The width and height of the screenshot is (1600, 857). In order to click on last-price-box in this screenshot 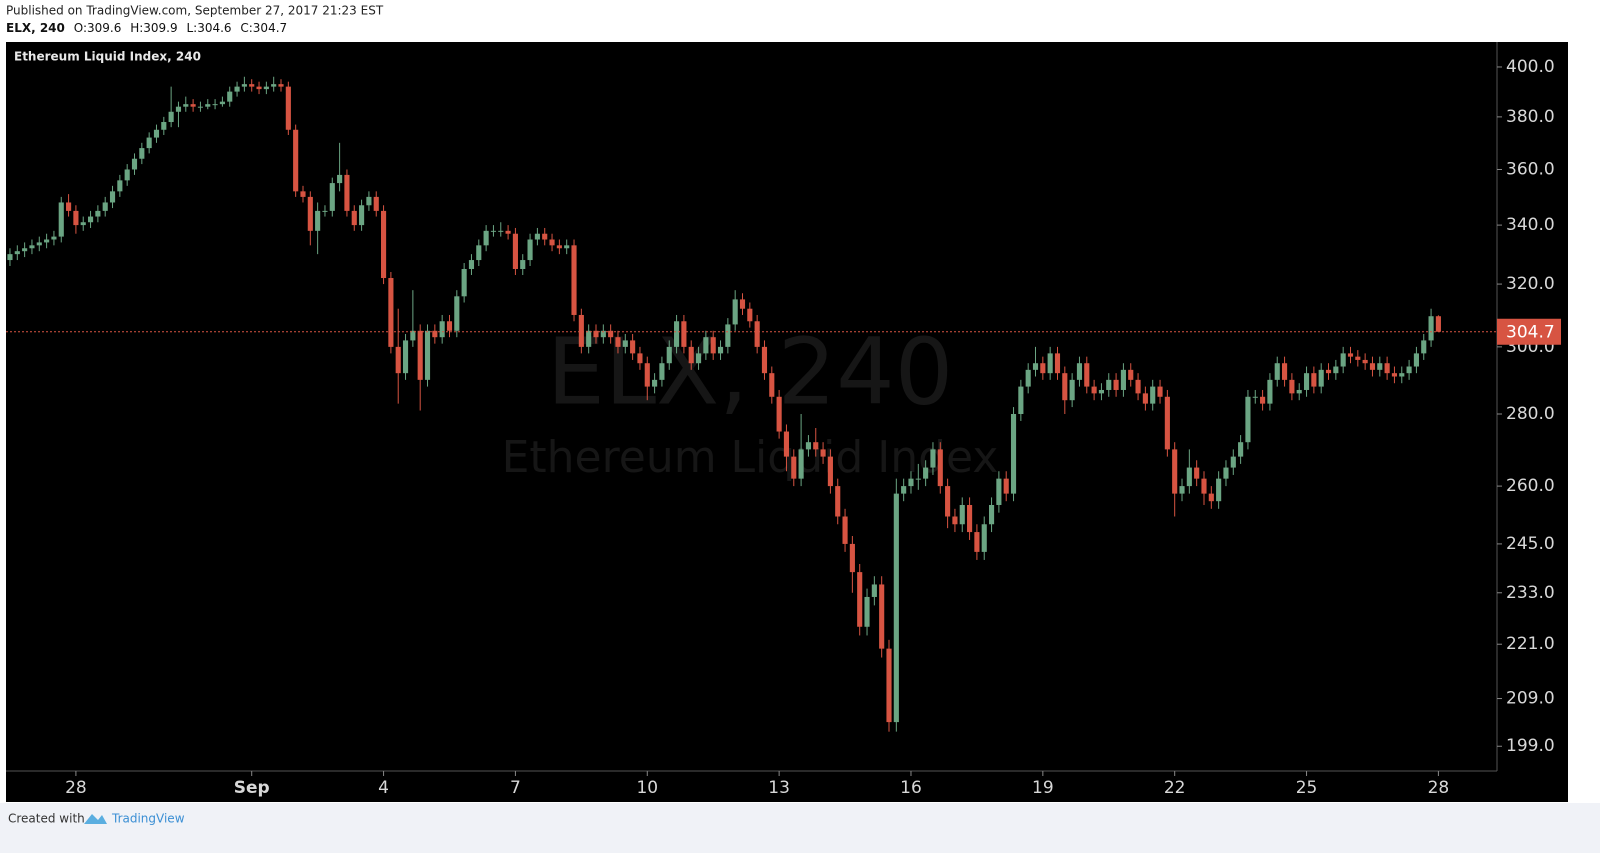, I will do `click(1529, 331)`.